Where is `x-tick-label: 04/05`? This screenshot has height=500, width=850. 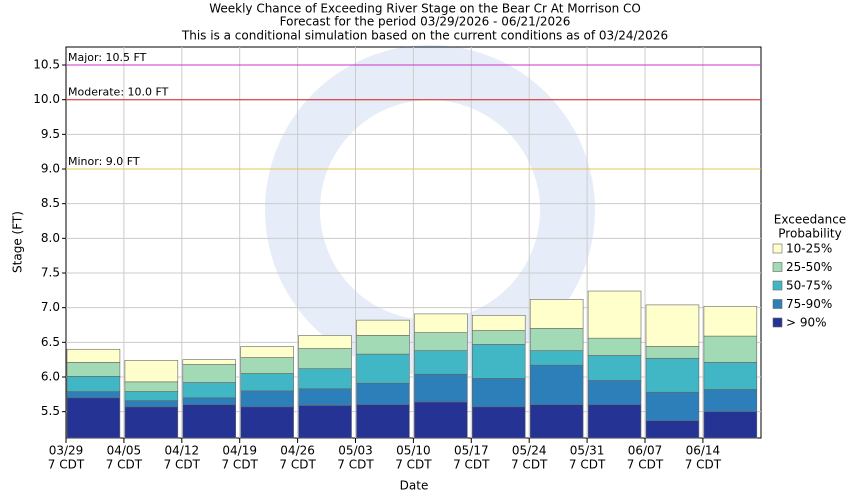 x-tick-label: 04/05 is located at coordinates (124, 451).